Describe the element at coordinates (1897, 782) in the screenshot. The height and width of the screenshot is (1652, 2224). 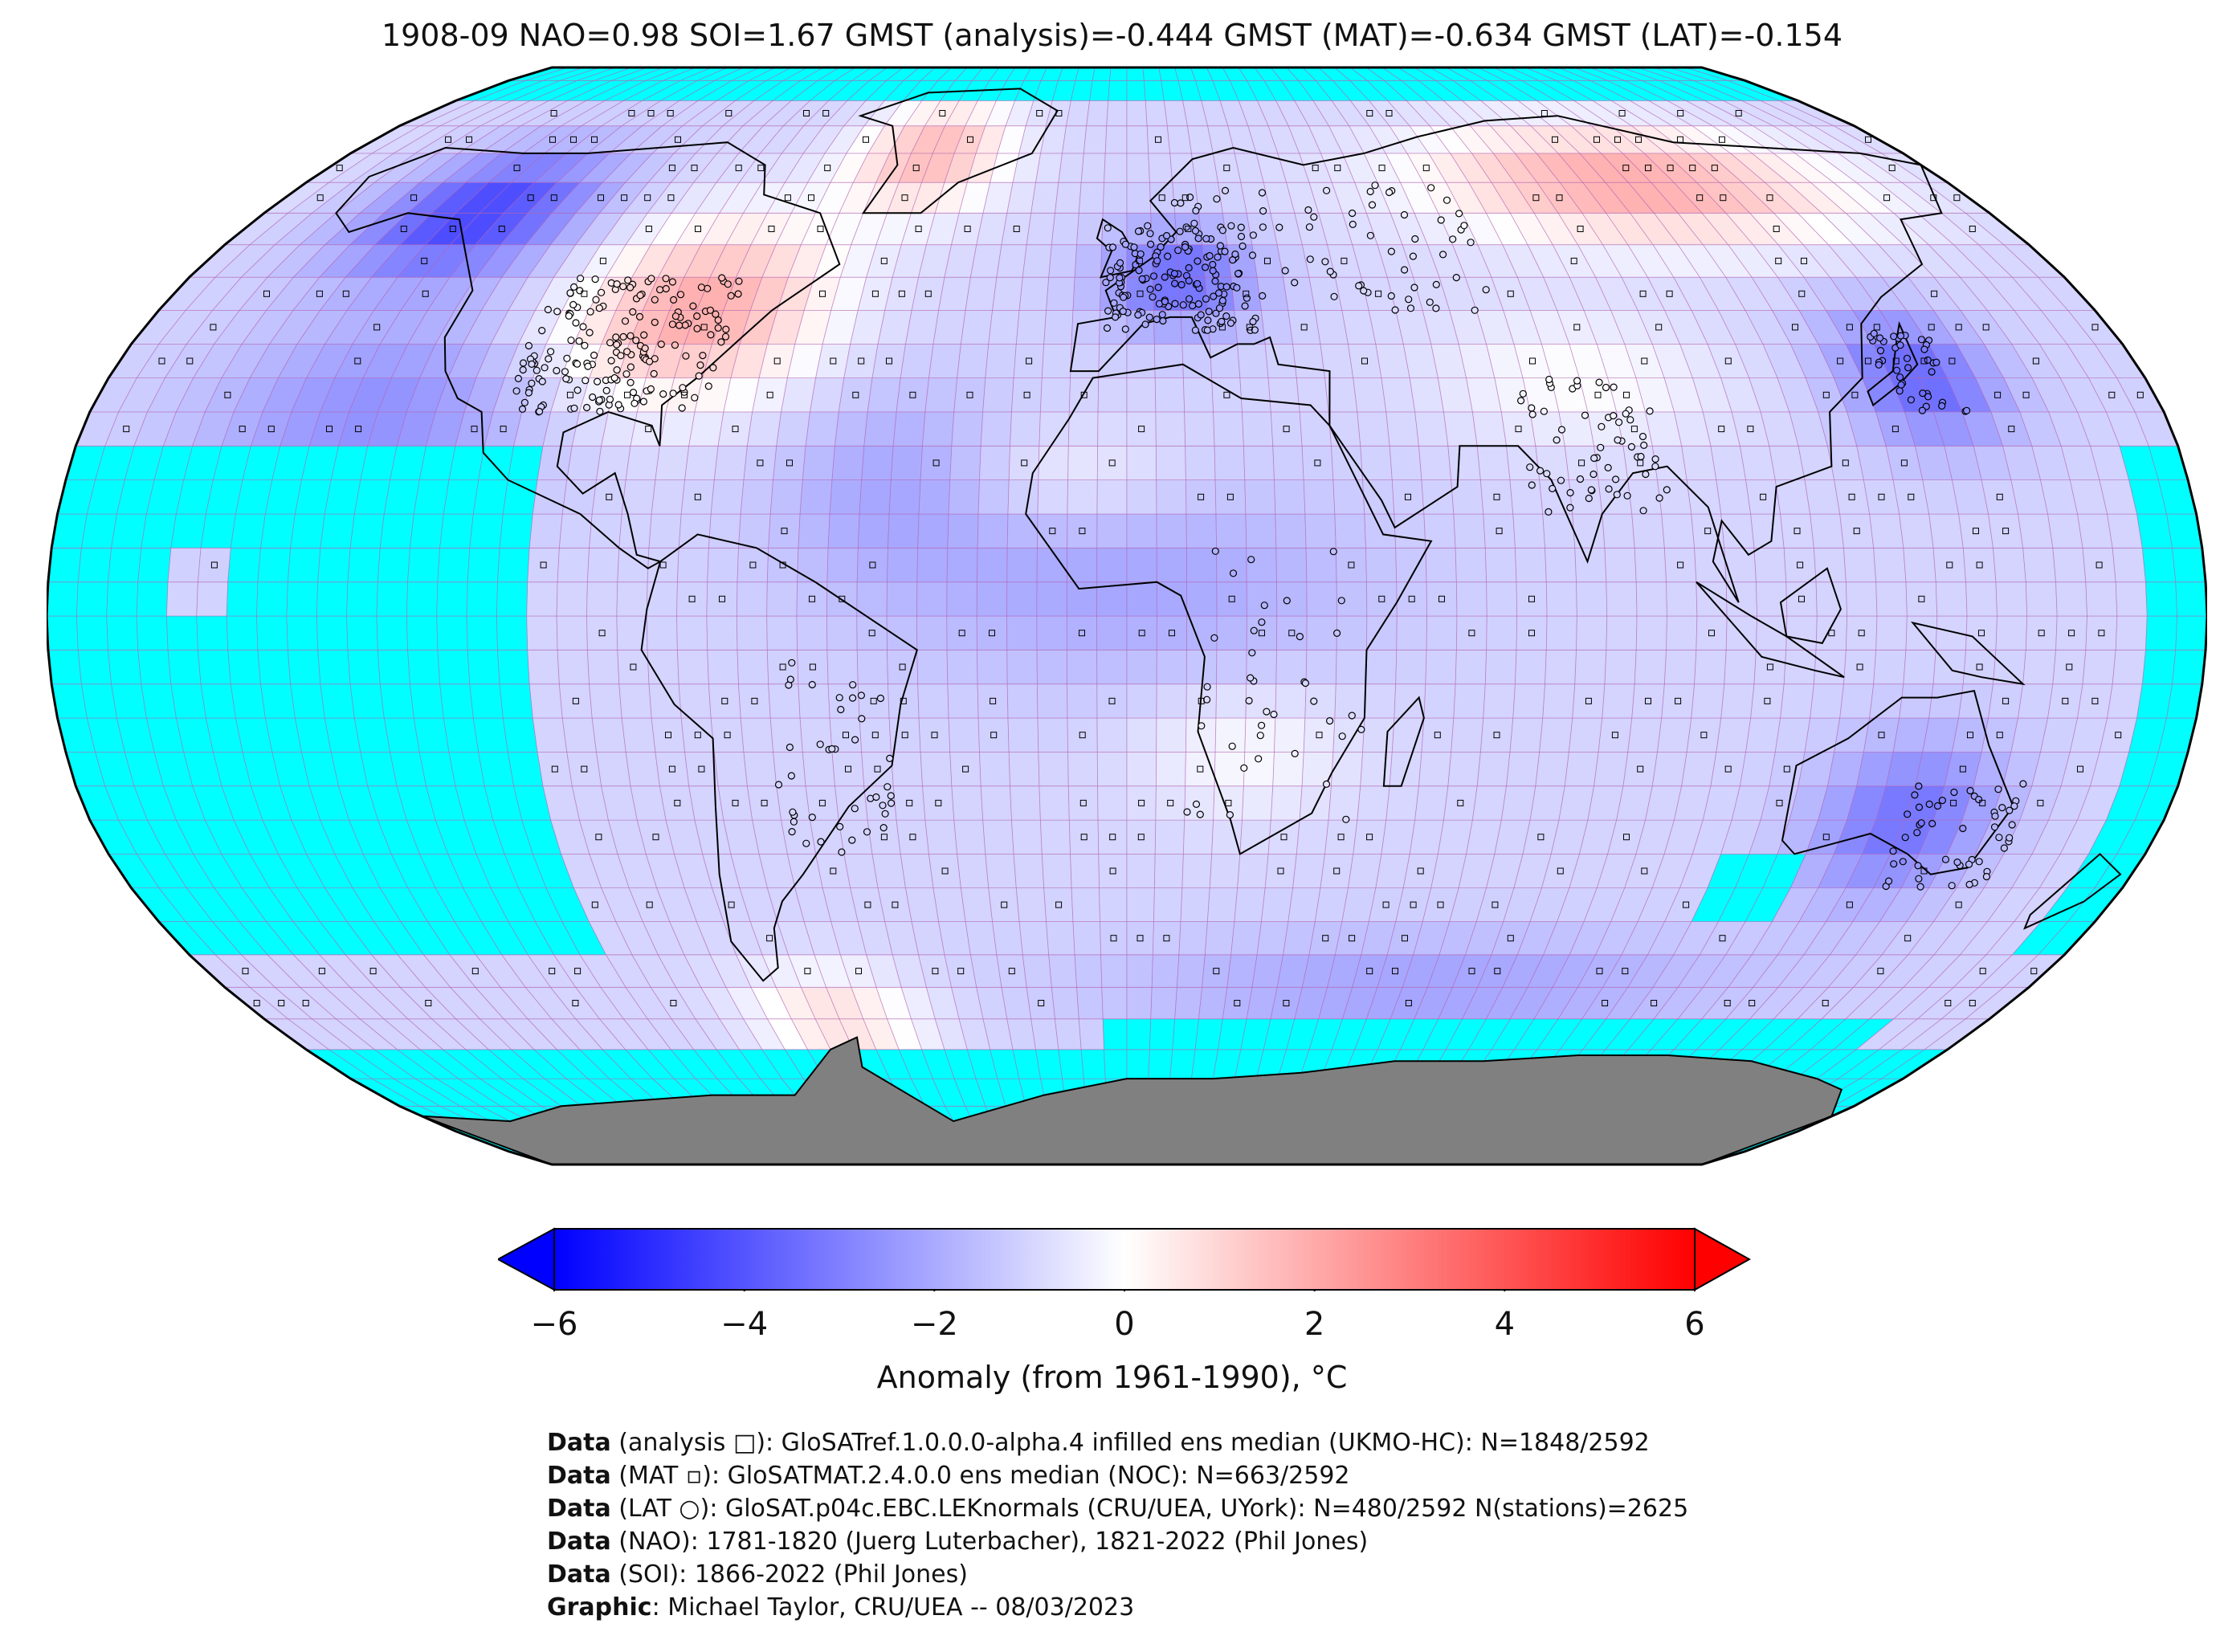
I see `australia-outline` at that location.